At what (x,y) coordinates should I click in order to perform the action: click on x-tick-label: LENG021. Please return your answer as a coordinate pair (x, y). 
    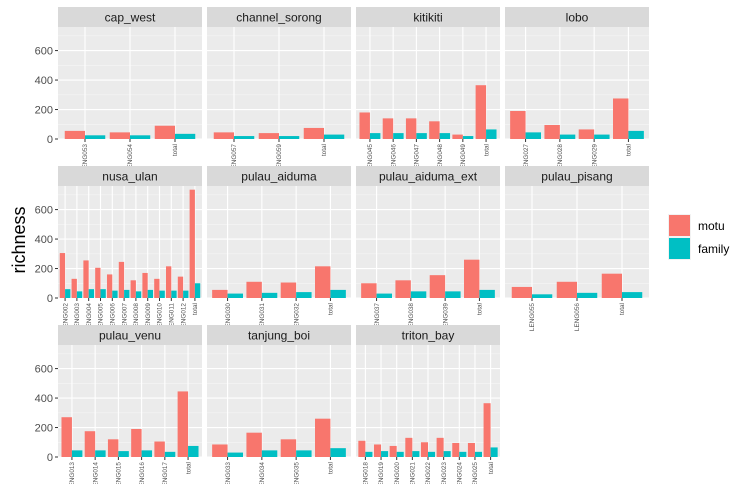
    Looking at the image, I should click on (413, 473).